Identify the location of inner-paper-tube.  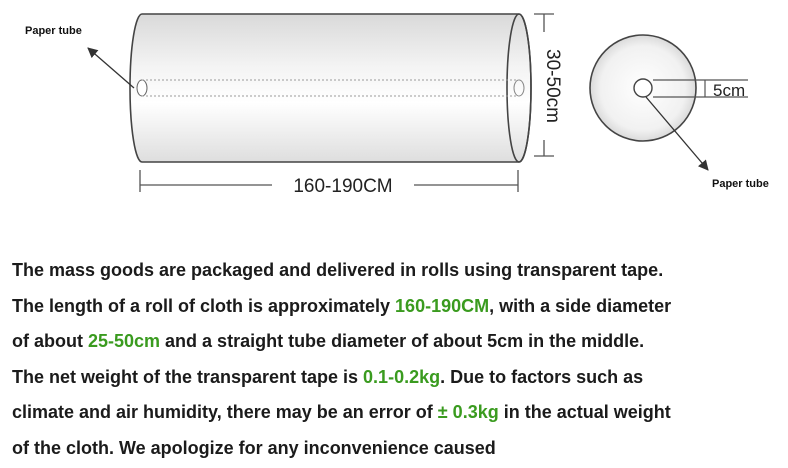
(330, 88).